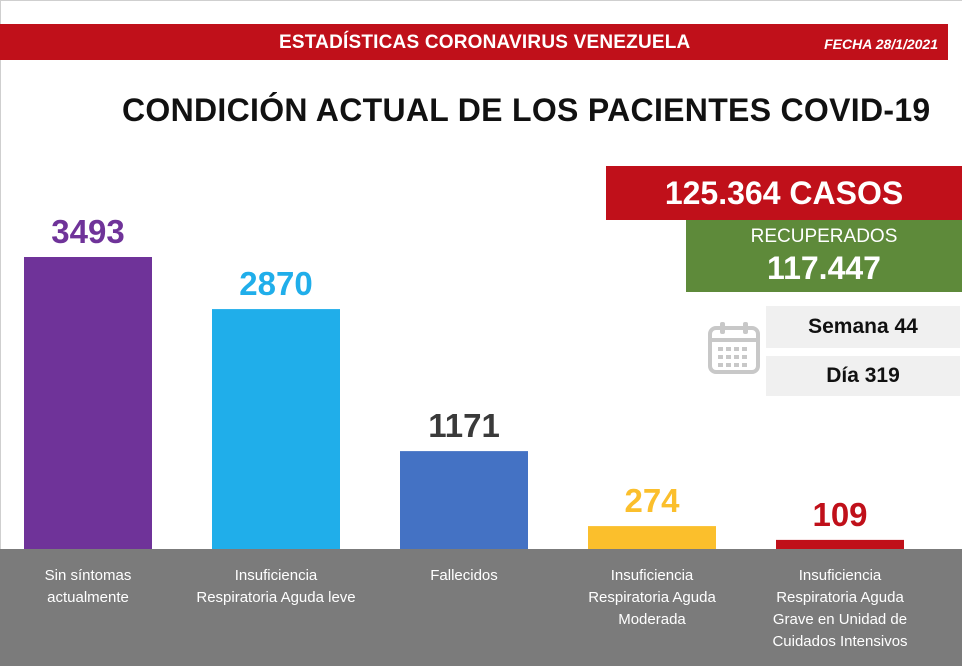 This screenshot has width=962, height=666. Describe the element at coordinates (276, 597) in the screenshot. I see `category-label-line: Respiratoria Aguda leve` at that location.